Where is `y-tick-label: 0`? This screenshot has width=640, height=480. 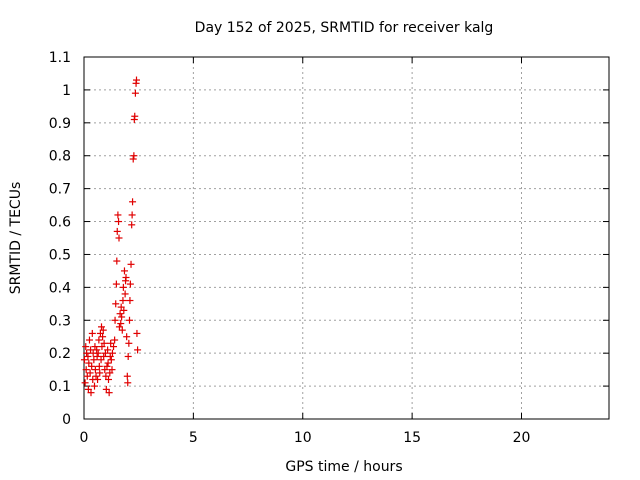
y-tick-label: 0 is located at coordinates (66, 420).